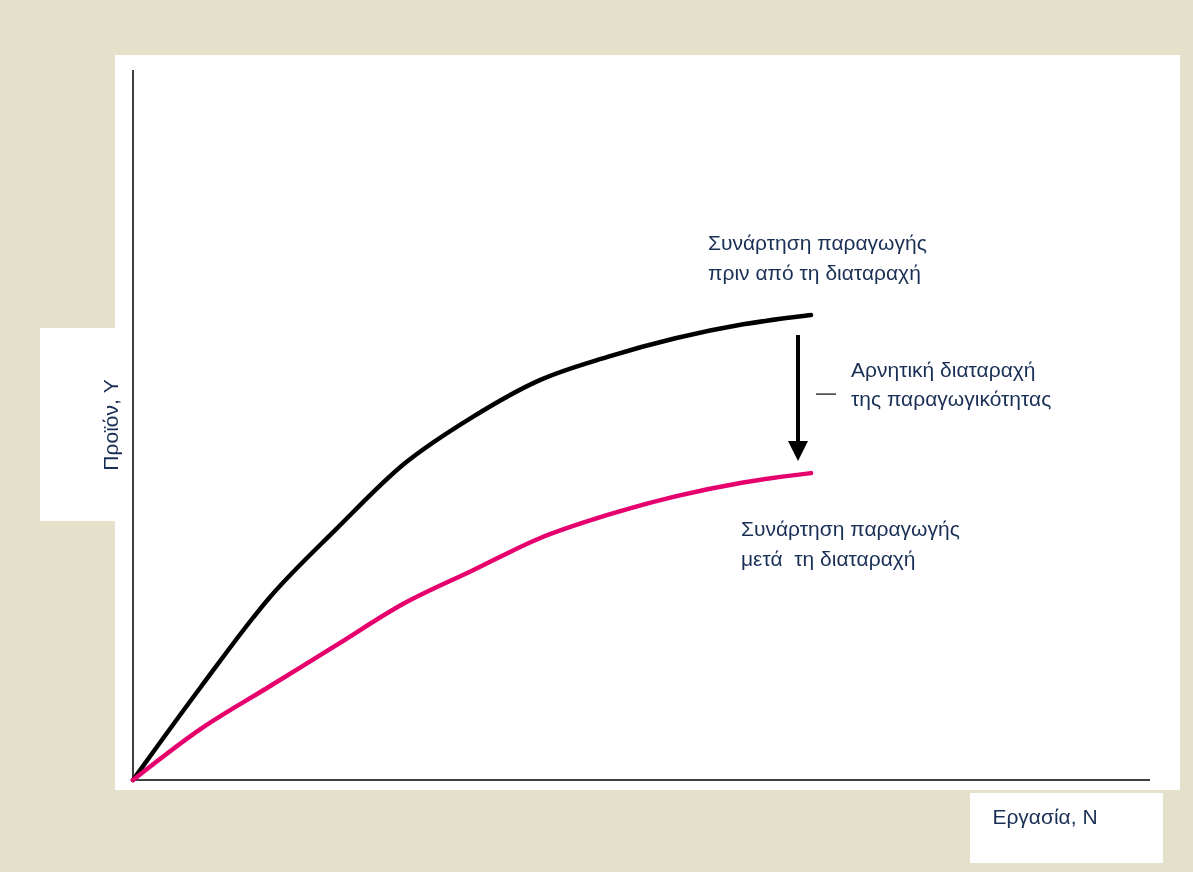  What do you see at coordinates (110, 425) in the screenshot?
I see `y-axis-title: Προϊόν, Y` at bounding box center [110, 425].